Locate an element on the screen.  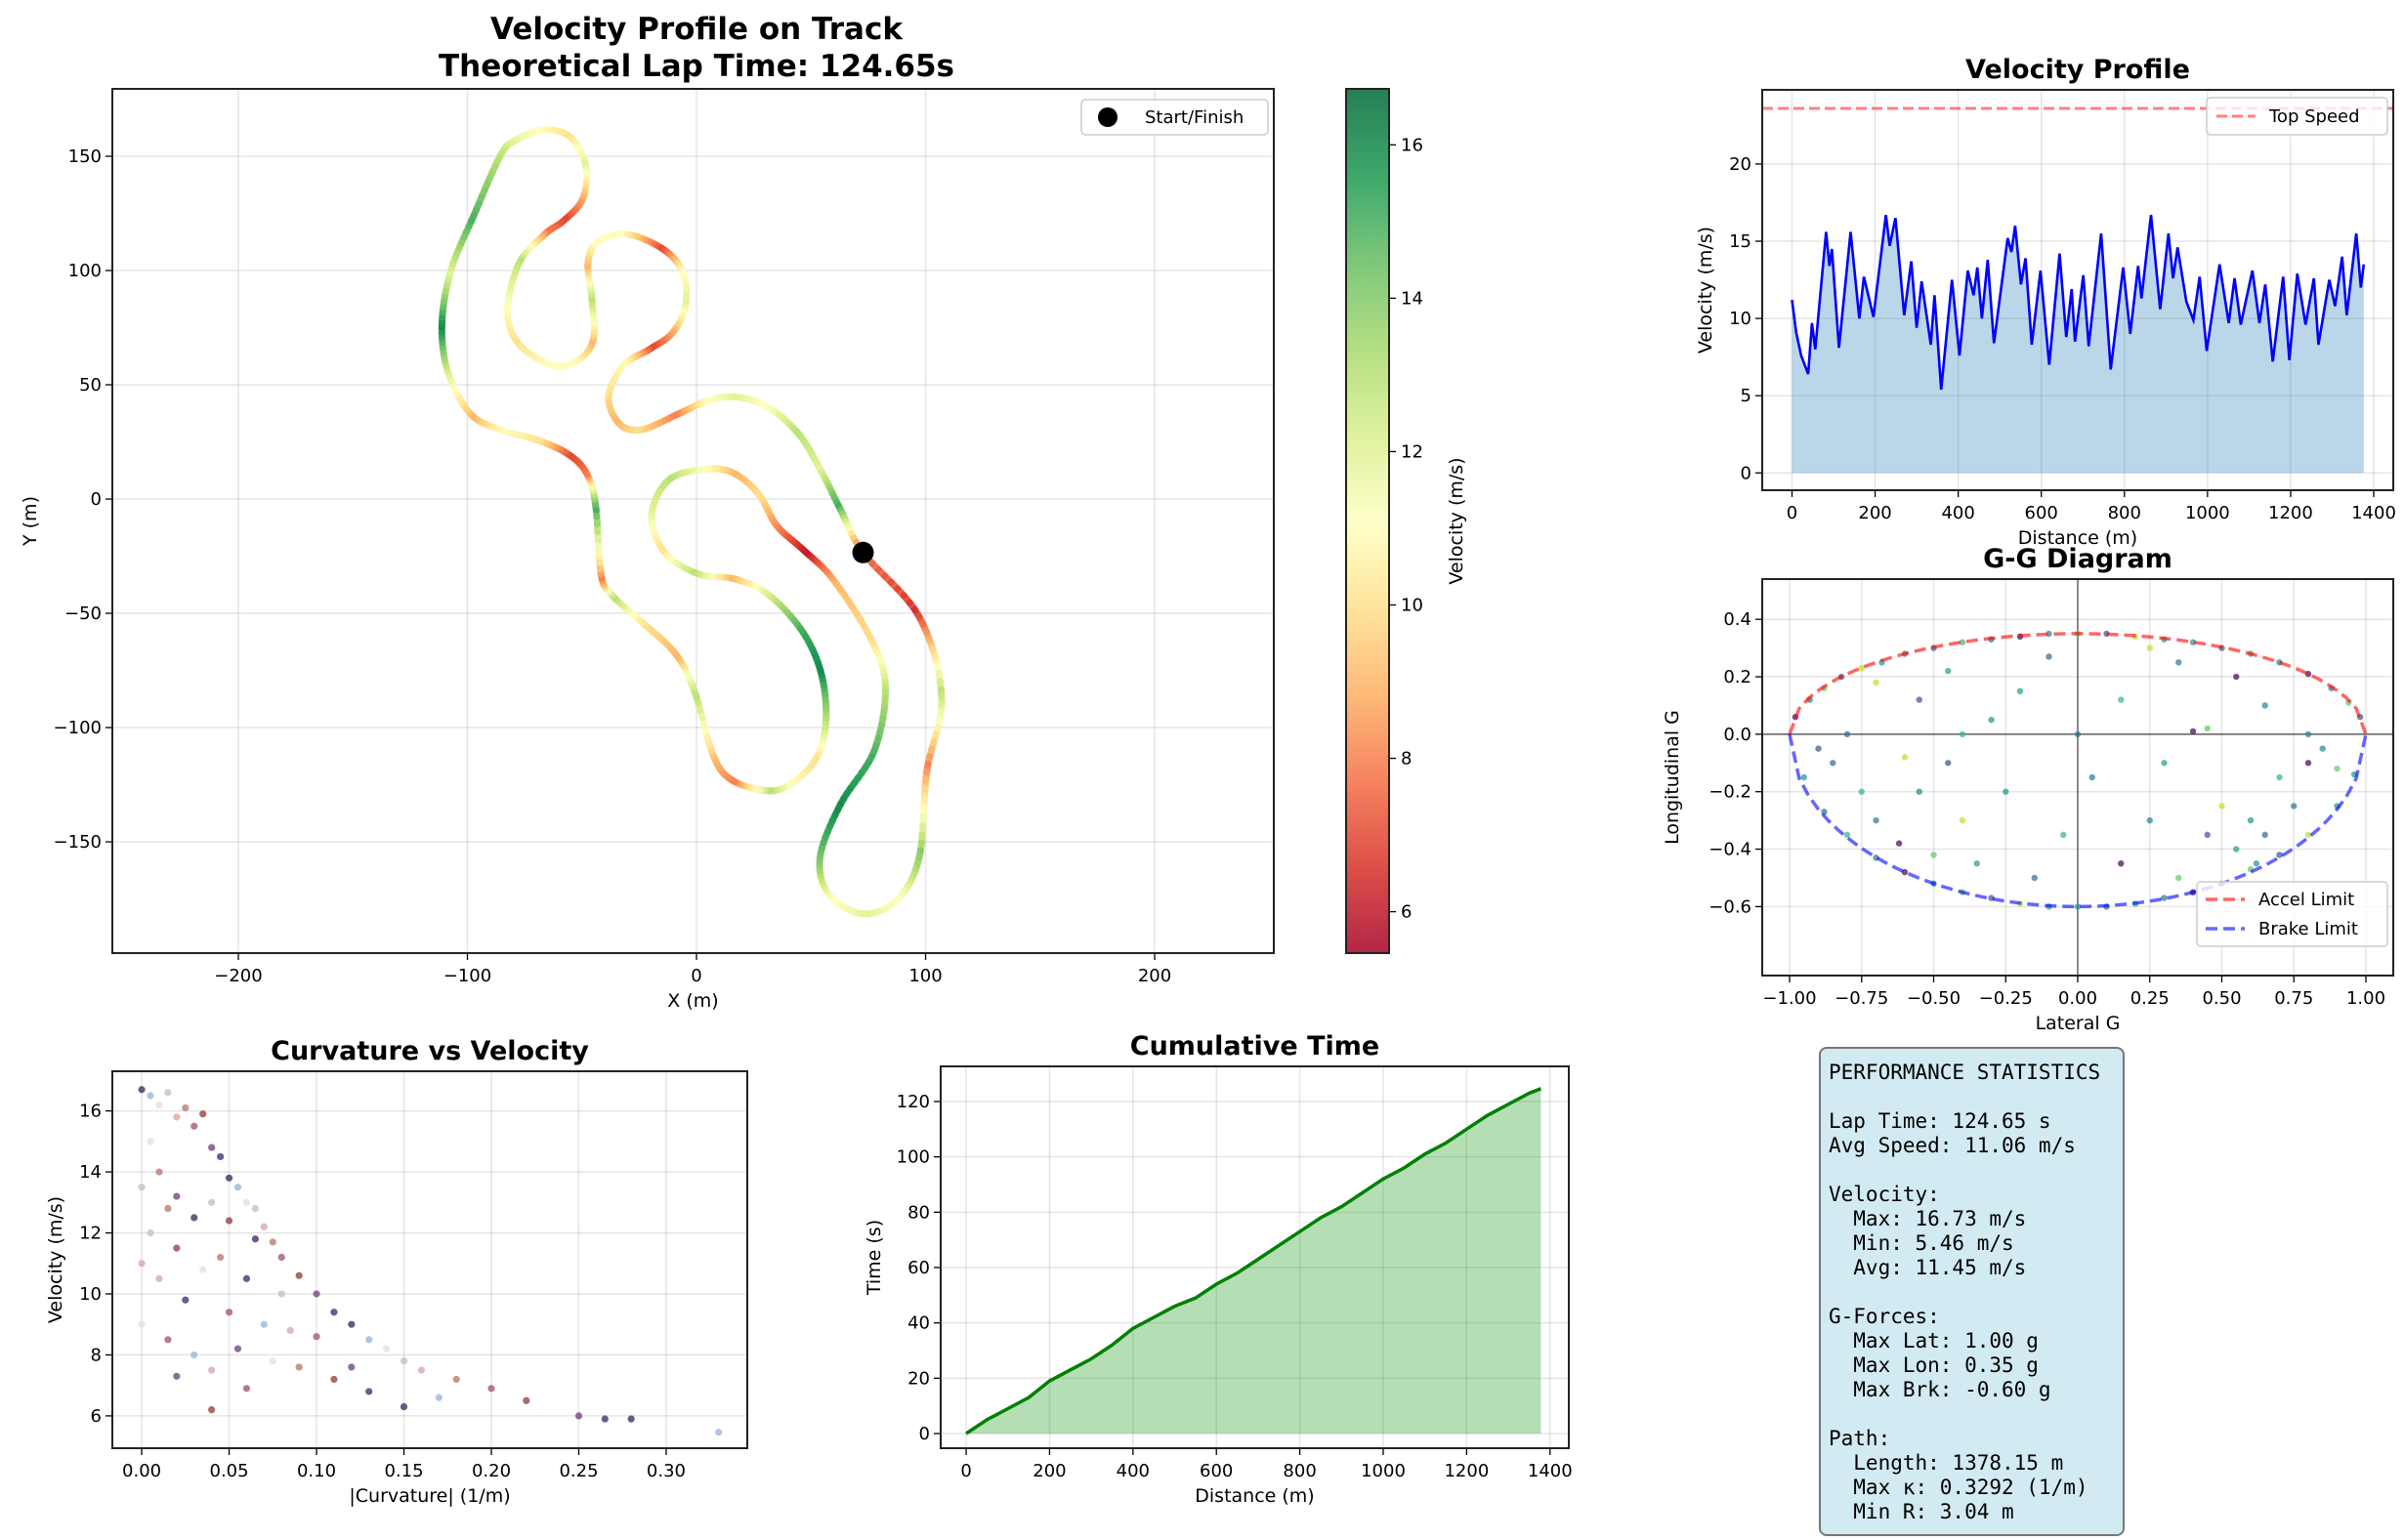
accel-limit-curve is located at coordinates (2078, 683).